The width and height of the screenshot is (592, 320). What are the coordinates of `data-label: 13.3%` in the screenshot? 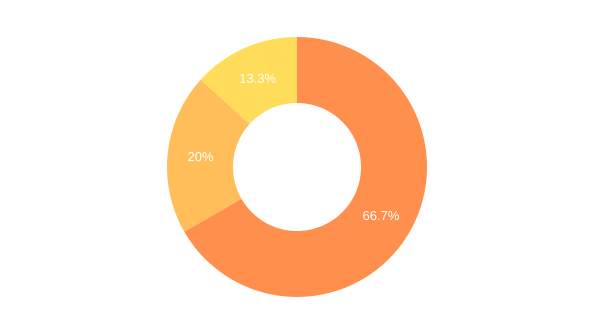 It's located at (258, 78).